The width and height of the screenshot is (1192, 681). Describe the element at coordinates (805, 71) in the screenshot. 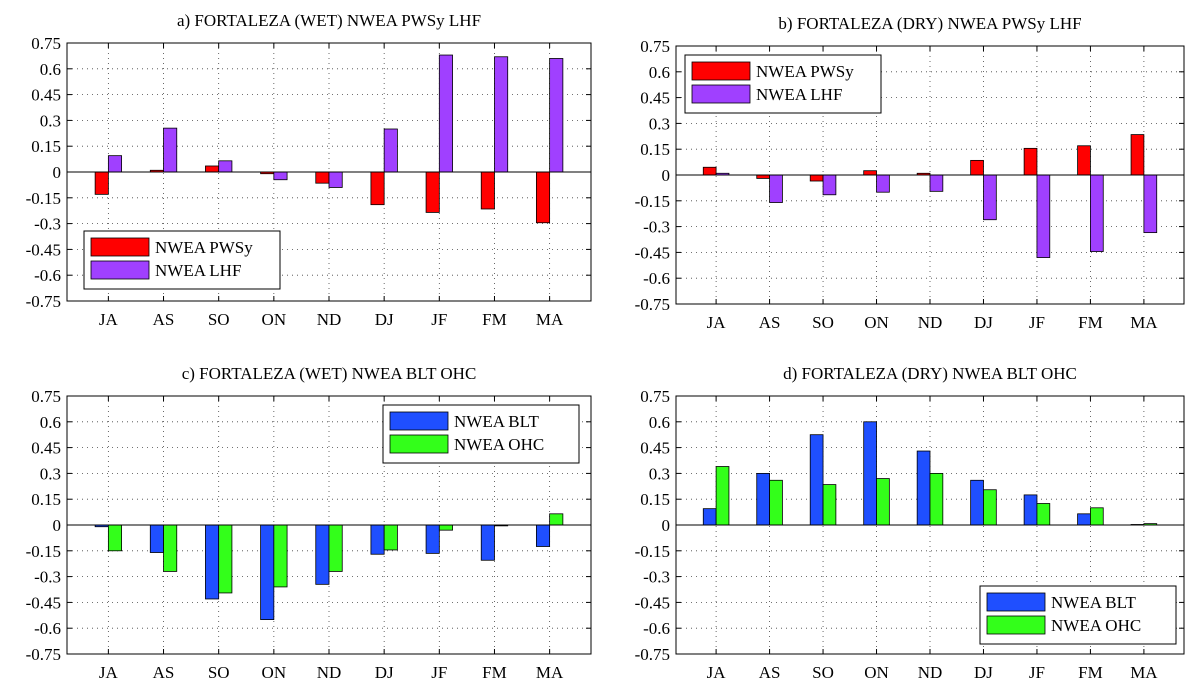

I see `legend-label-1: NWEA PWSy` at that location.